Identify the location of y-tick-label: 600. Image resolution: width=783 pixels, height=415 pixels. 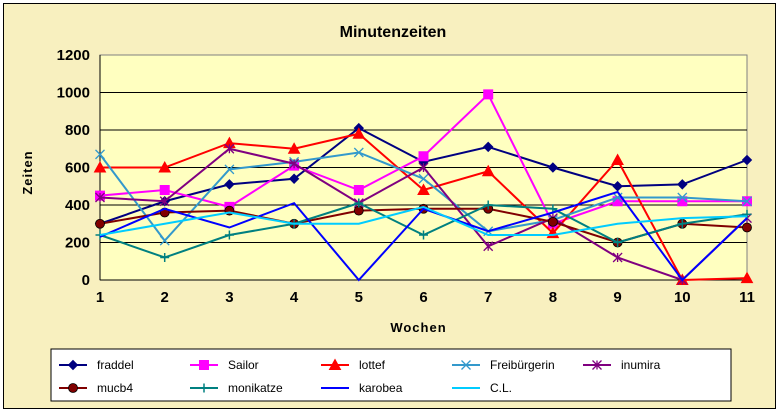
(77, 168).